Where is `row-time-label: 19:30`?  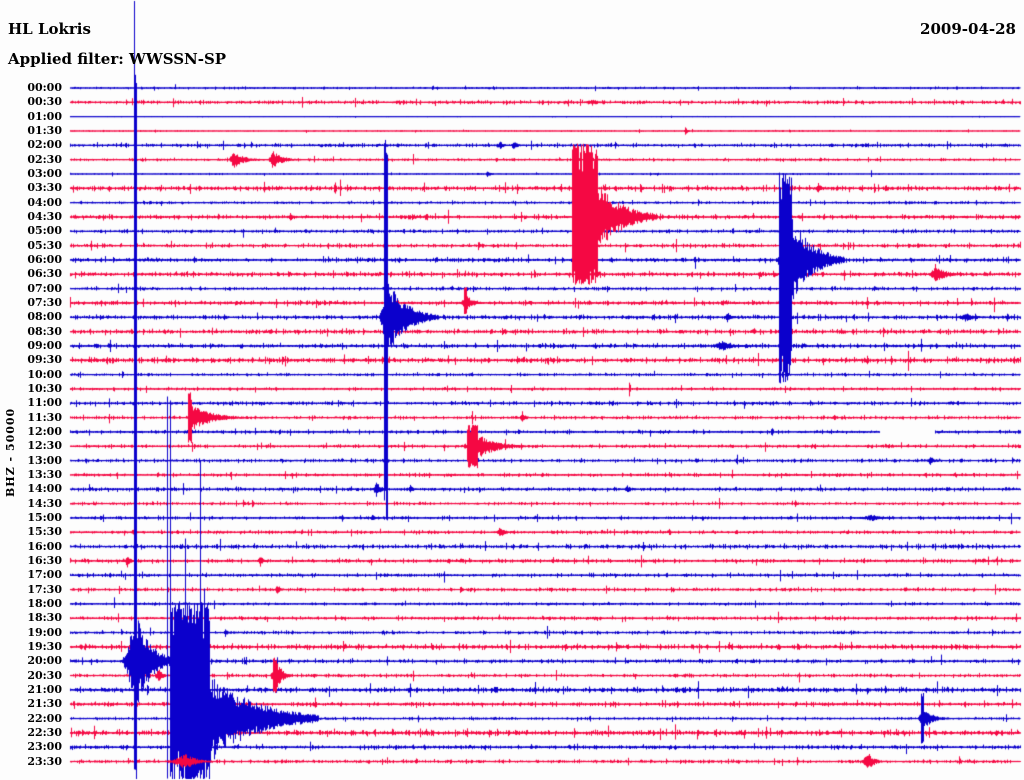
row-time-label: 19:30 is located at coordinates (44, 646).